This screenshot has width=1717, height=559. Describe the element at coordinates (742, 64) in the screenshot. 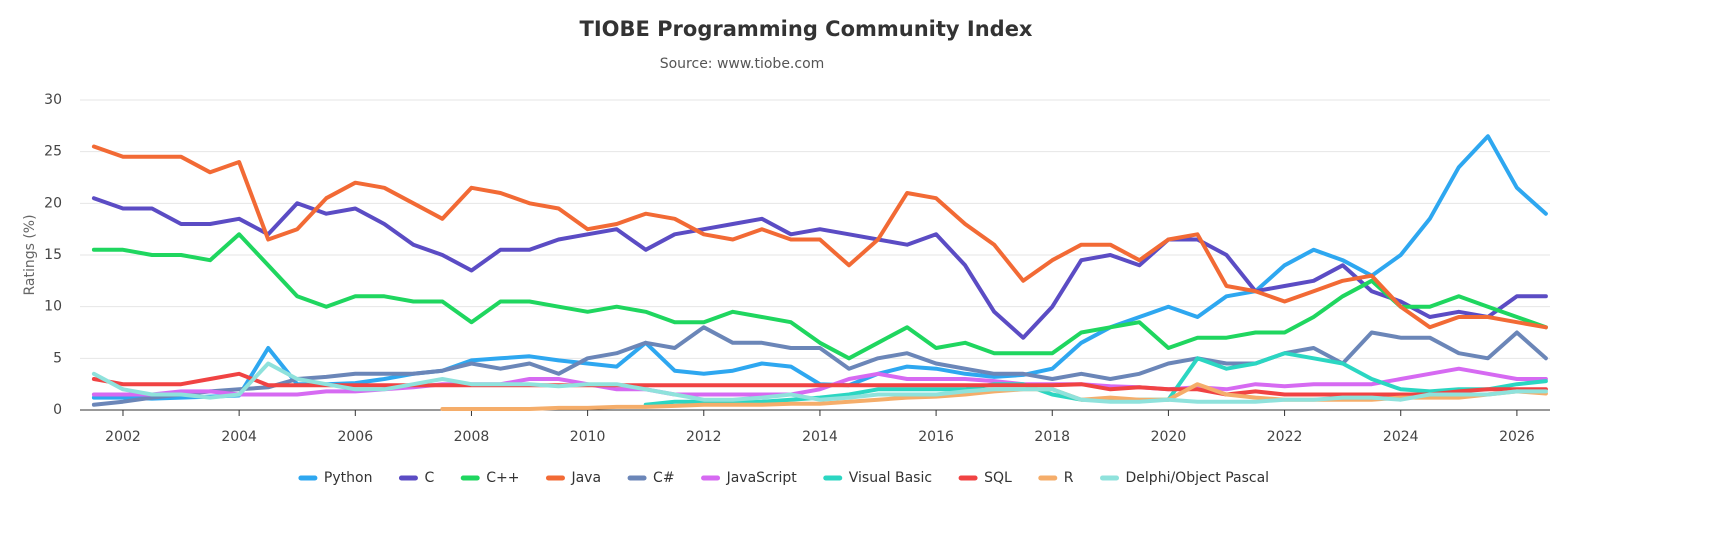

I see `chart-subtitle: Source: www.tiobe.com` at that location.